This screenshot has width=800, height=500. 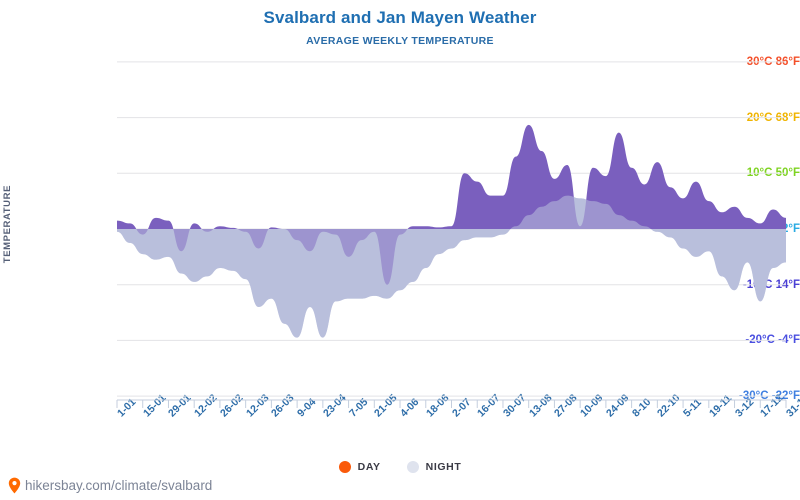 What do you see at coordinates (344, 467) in the screenshot?
I see `day-legend-dot` at bounding box center [344, 467].